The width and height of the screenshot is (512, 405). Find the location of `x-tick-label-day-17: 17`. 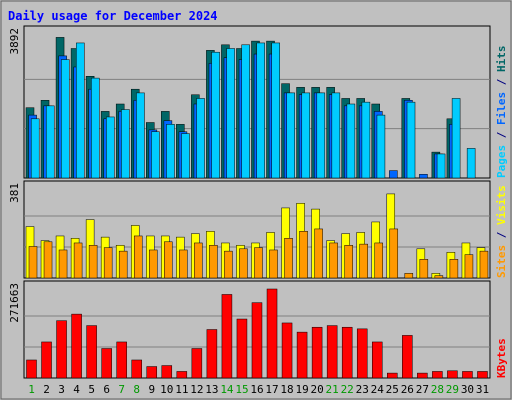

x-tick-label-day-17: 17 is located at coordinates (271, 389).